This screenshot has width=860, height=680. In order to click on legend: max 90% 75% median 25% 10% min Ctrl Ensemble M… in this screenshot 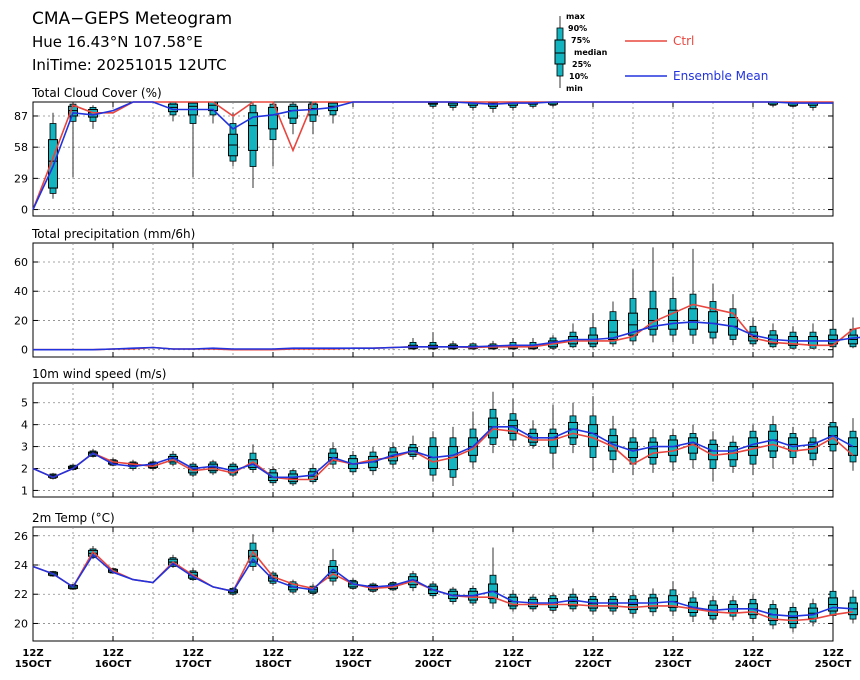, I will do `click(661, 52)`.